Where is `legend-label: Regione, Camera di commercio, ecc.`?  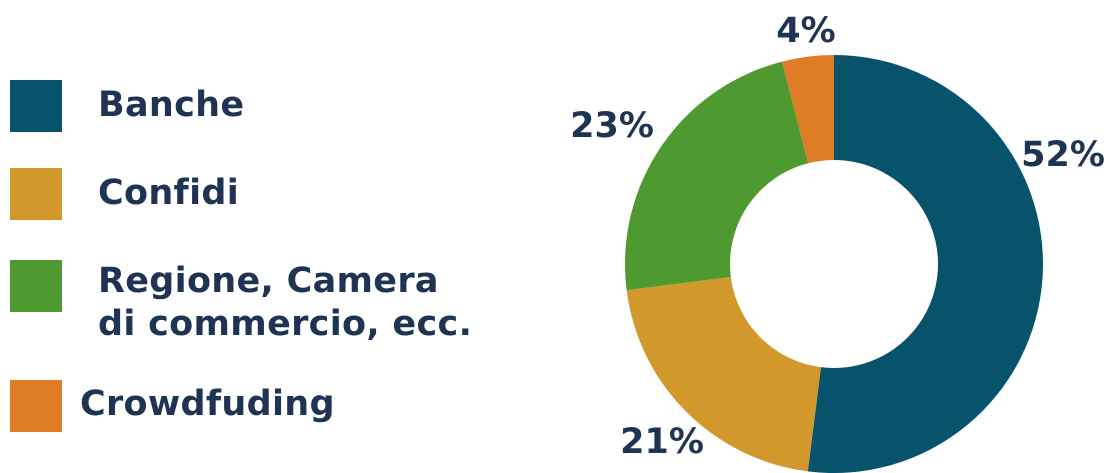
legend-label: Regione, Camera di commercio, ecc. is located at coordinates (285, 302).